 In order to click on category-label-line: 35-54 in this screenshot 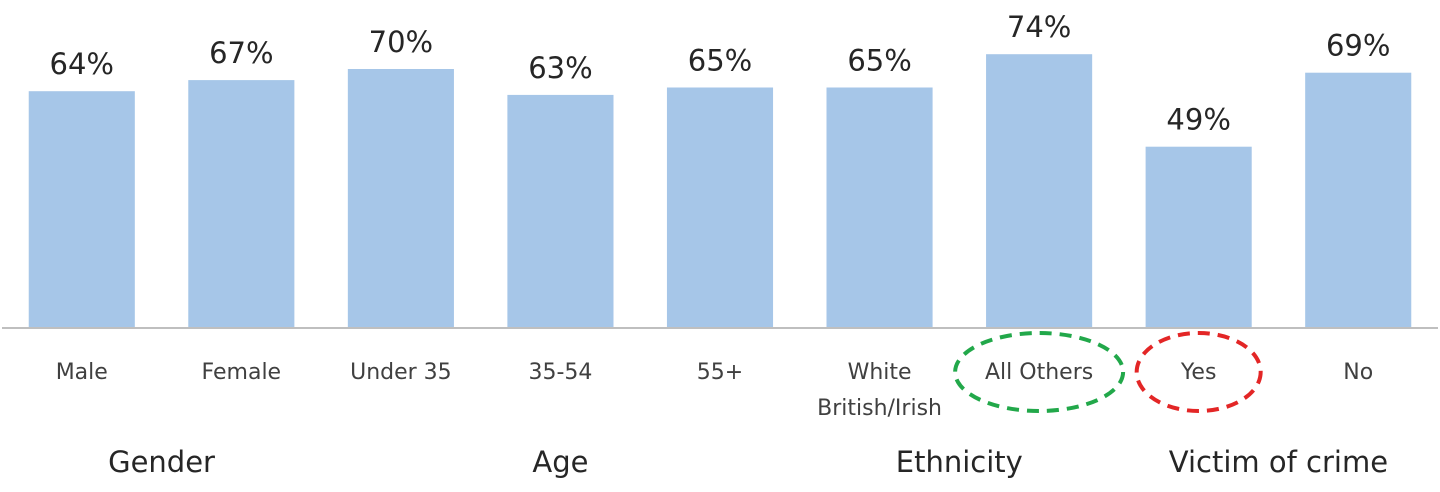, I will do `click(560, 372)`.